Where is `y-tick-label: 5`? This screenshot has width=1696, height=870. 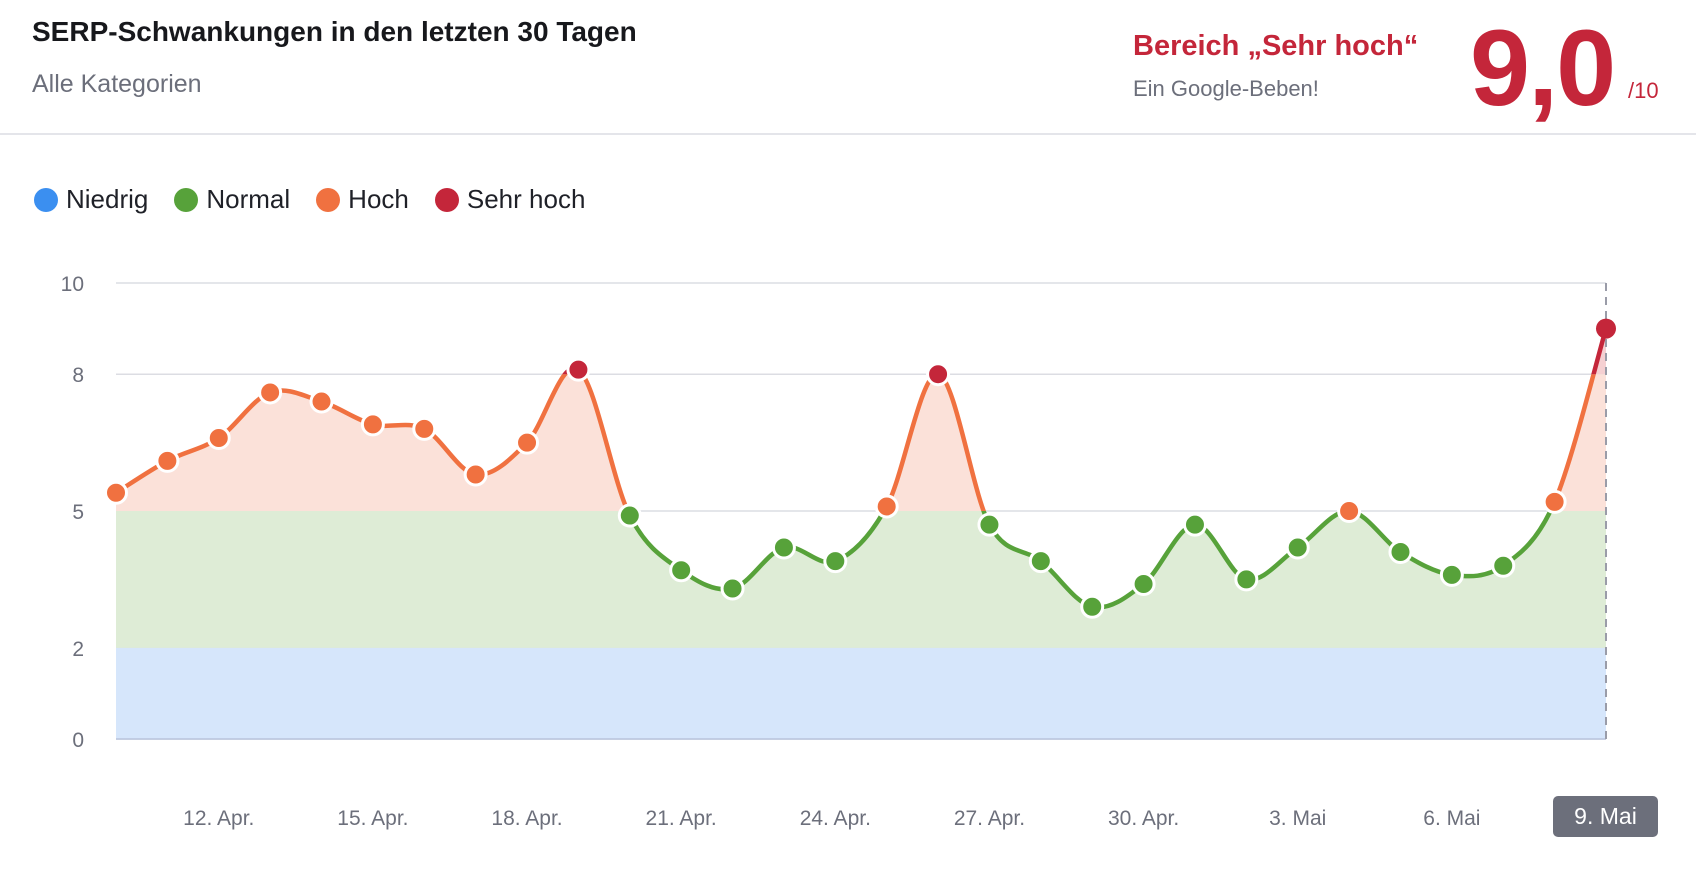 y-tick-label: 5 is located at coordinates (78, 512).